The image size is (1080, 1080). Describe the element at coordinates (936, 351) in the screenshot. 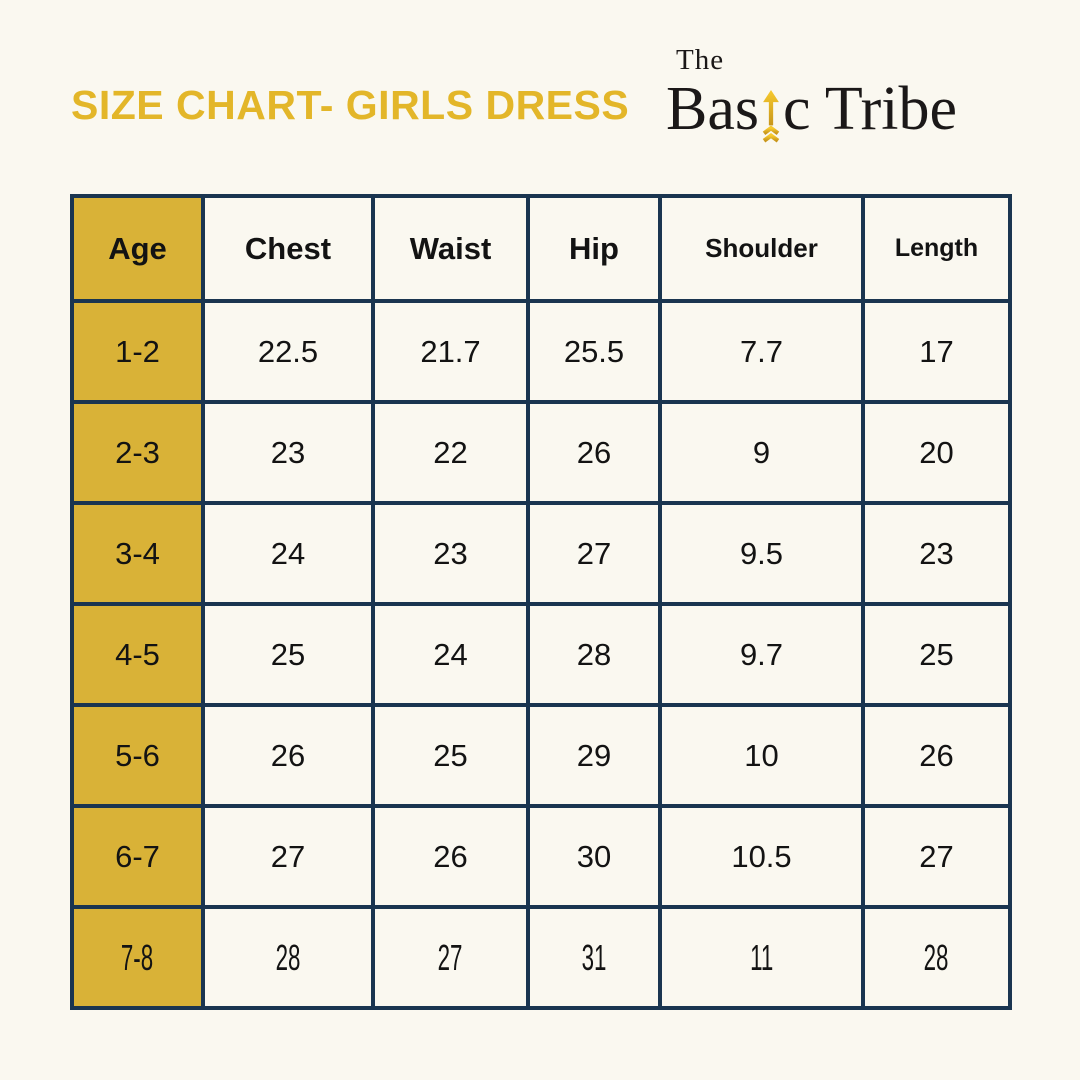

I see `measurement-cell: 17` at that location.